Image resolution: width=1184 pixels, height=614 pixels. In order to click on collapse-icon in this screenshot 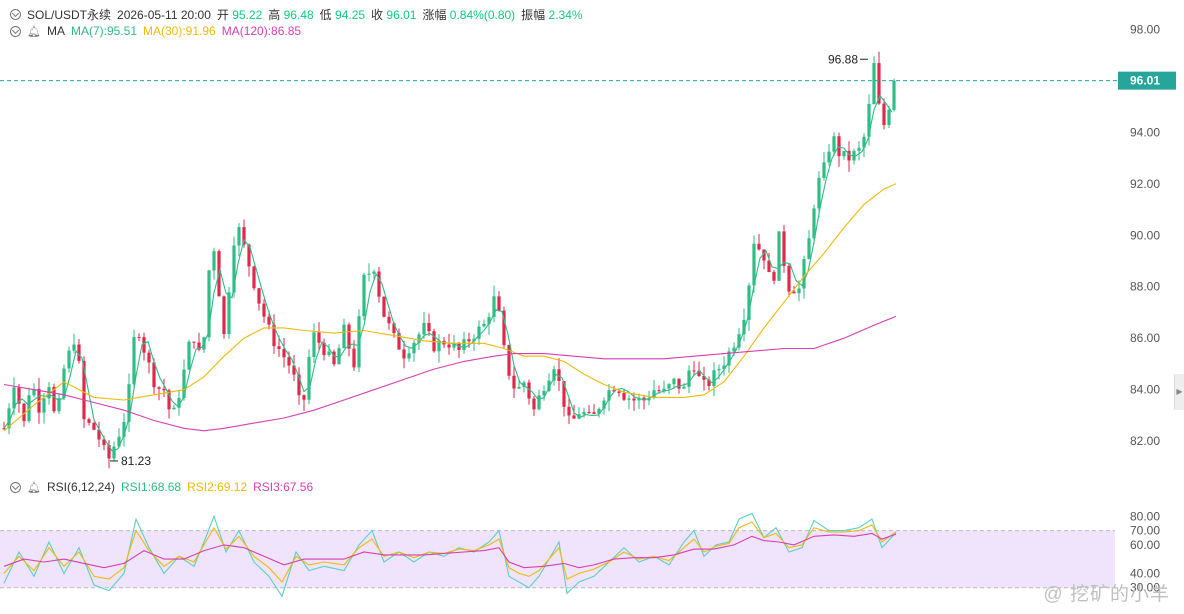, I will do `click(15, 14)`.